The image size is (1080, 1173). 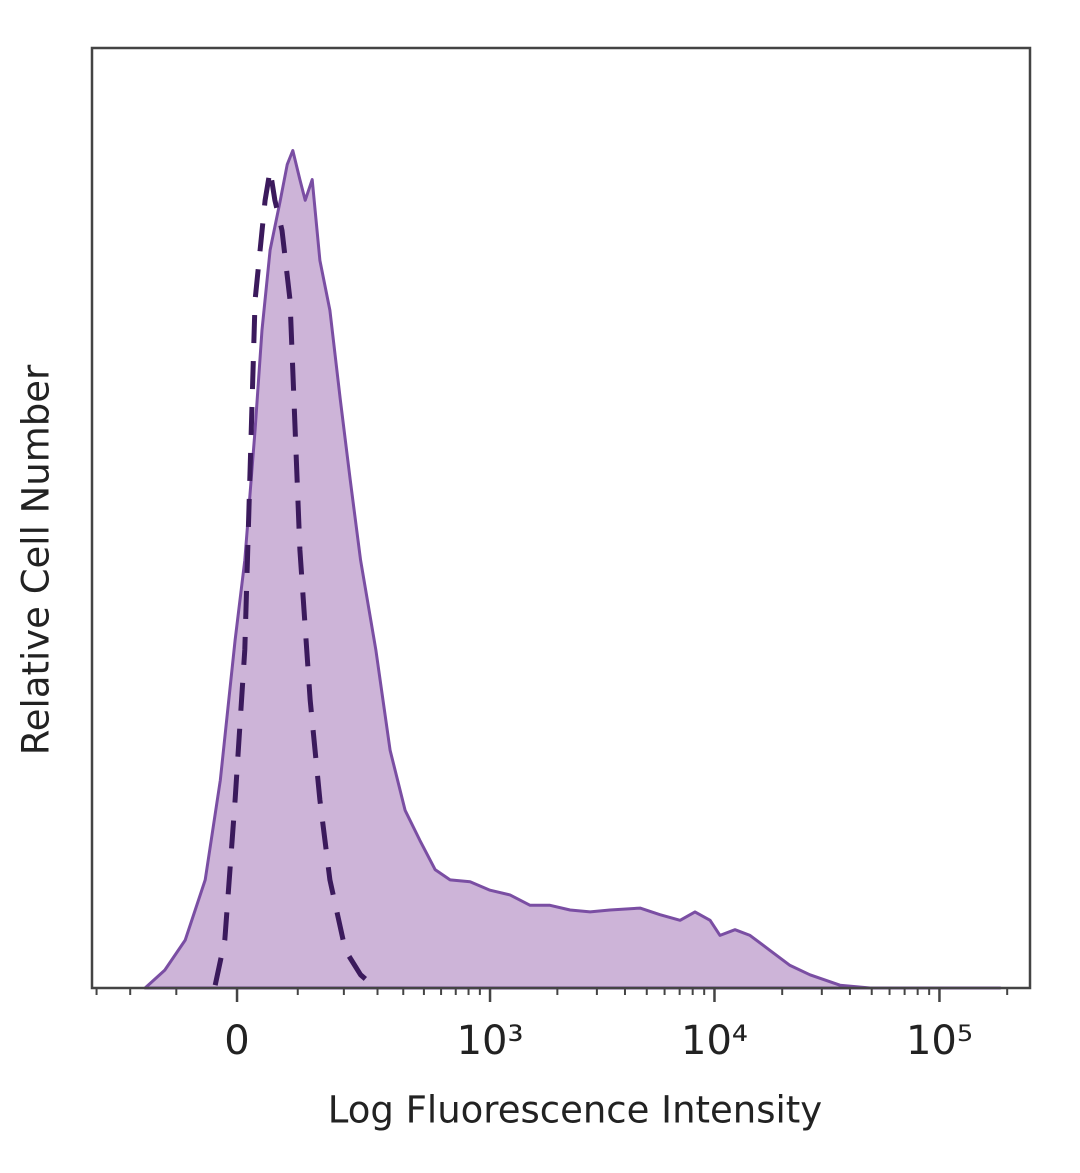 I want to click on x-tick-label: 10⁴, so click(x=714, y=1041).